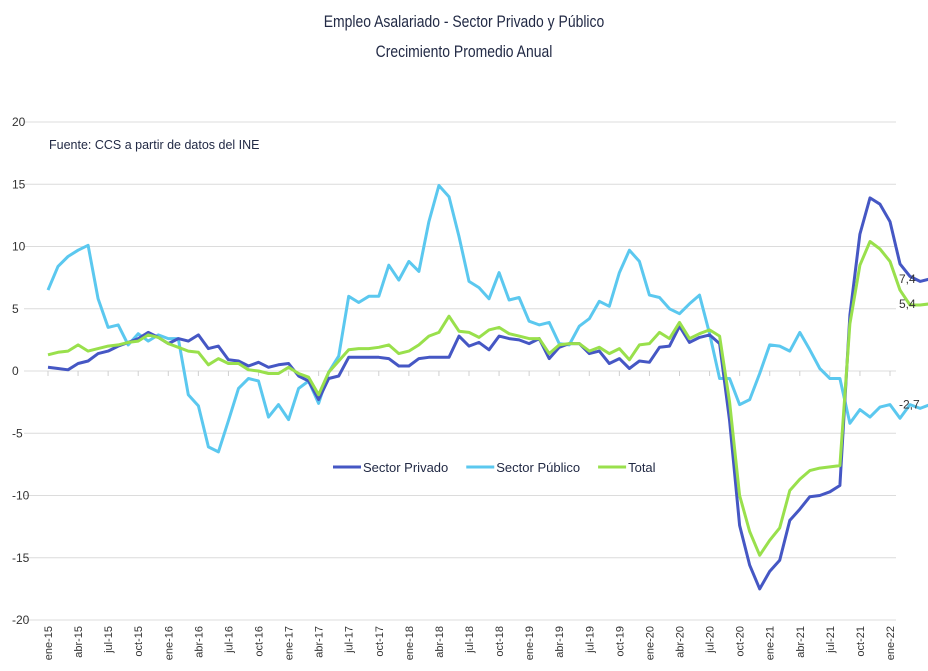 The height and width of the screenshot is (671, 928). Describe the element at coordinates (771, 643) in the screenshot. I see `x-tick-label: ene-21` at that location.